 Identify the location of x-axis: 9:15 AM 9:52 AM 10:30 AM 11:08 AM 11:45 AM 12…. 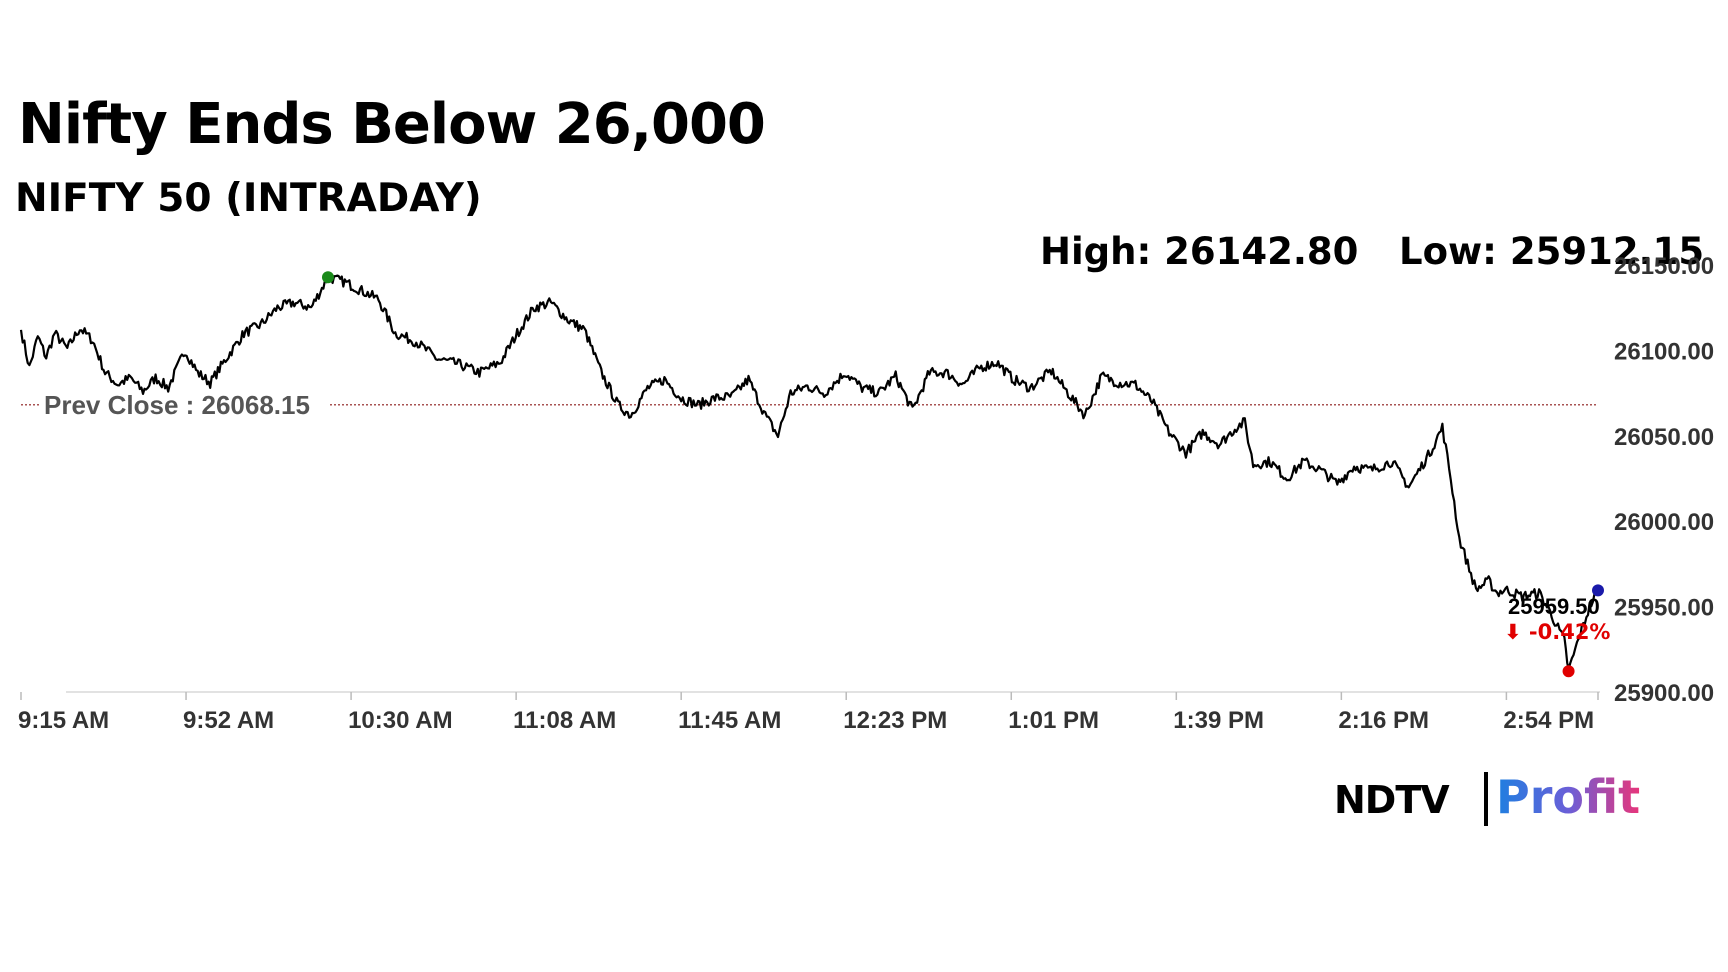
(809, 712).